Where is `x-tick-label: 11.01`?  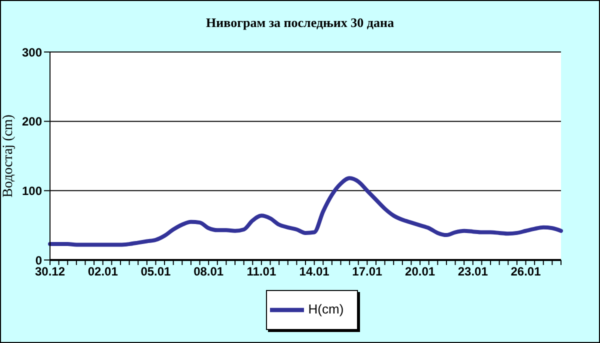
x-tick-label: 11.01 is located at coordinates (261, 271).